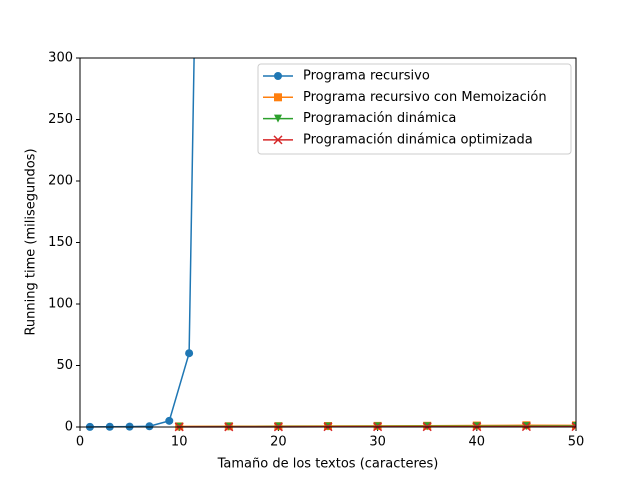 The height and width of the screenshot is (480, 640). What do you see at coordinates (142, 243) in the screenshot?
I see `series-line` at bounding box center [142, 243].